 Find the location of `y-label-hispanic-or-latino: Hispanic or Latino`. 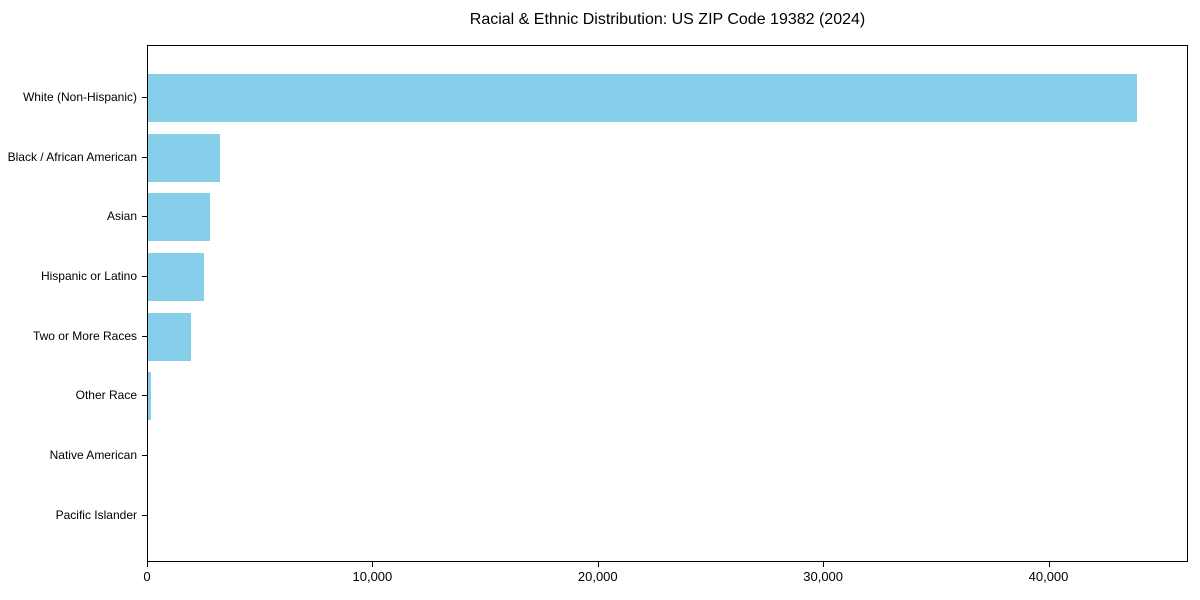

y-label-hispanic-or-latino: Hispanic or Latino is located at coordinates (88, 276).